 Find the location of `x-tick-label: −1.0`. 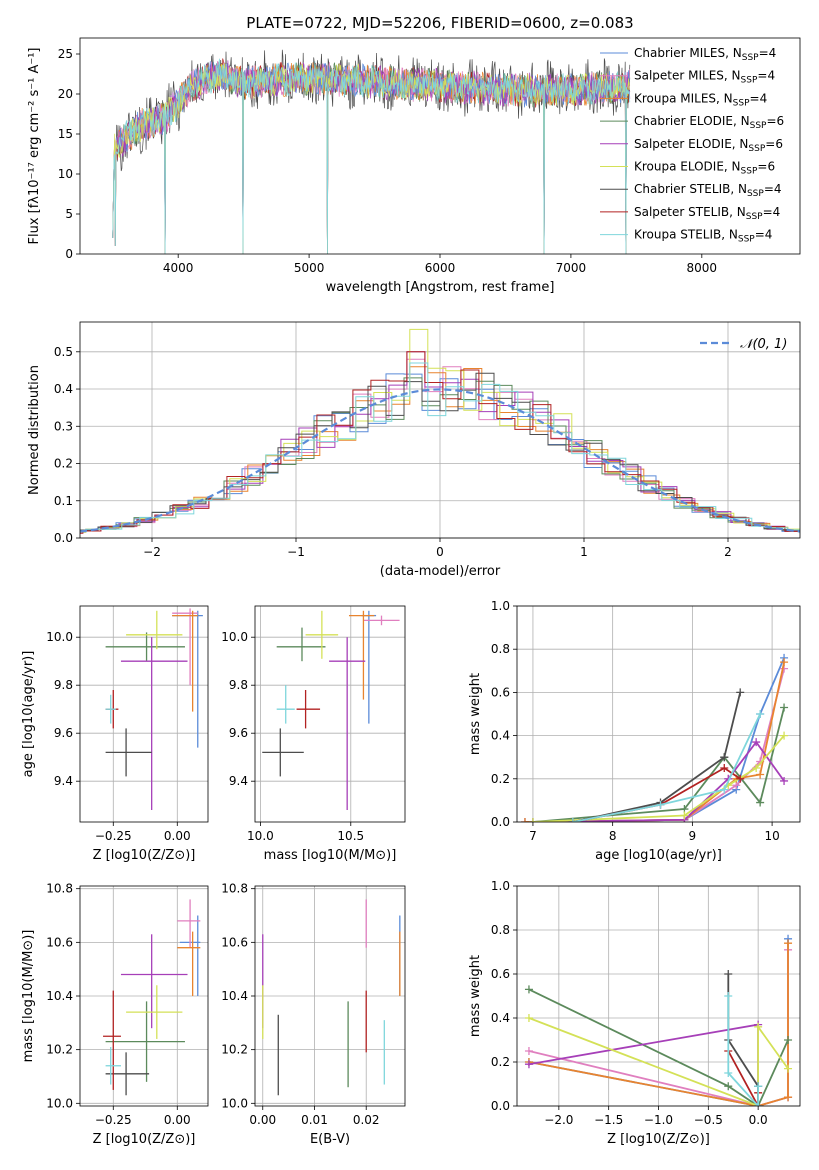

x-tick-label: −1.0 is located at coordinates (658, 1120).